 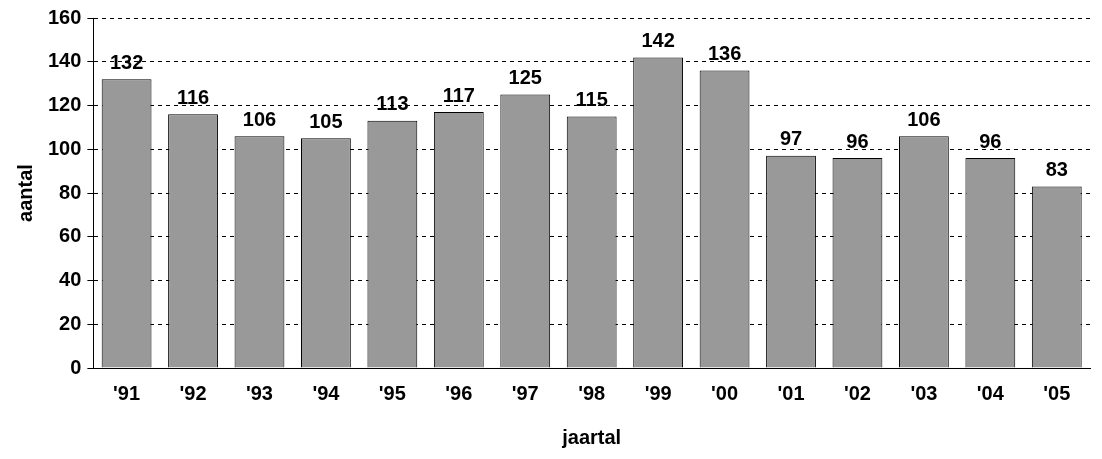 I want to click on x-tick-label: '04, so click(x=990, y=392).